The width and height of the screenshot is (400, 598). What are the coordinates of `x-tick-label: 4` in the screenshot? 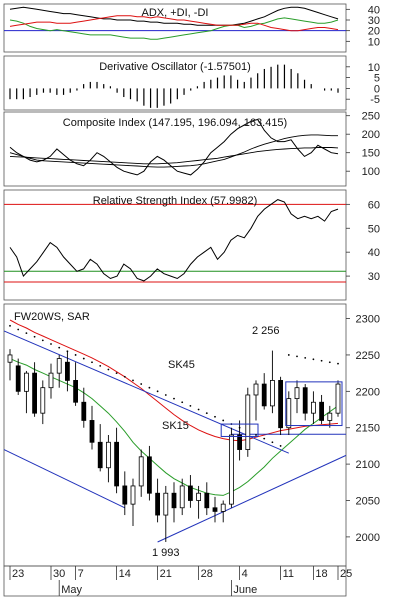 It's located at (245, 574).